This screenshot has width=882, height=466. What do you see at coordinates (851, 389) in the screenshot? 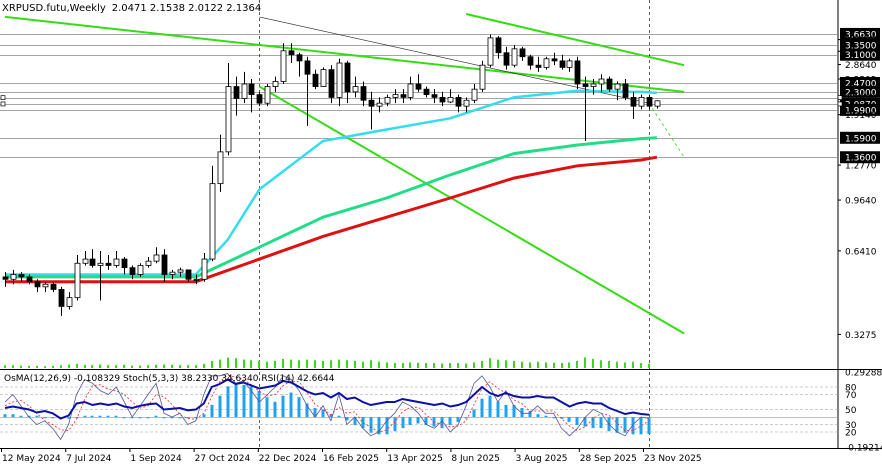
I see `indicator-tick-label: 80` at bounding box center [851, 389].